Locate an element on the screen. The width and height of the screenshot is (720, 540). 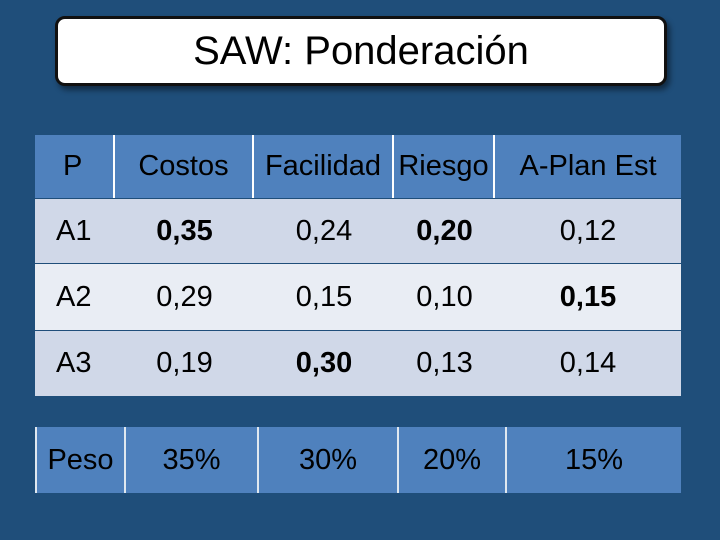
weight-costos: 35% is located at coordinates (190, 460).